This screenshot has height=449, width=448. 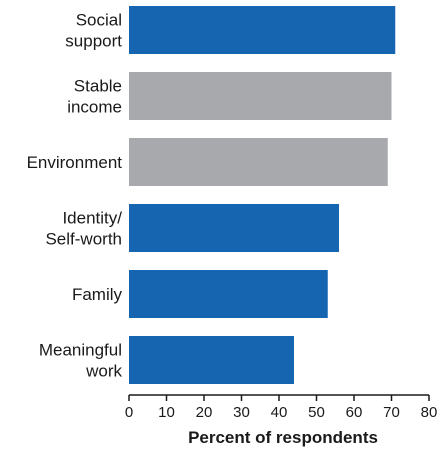 What do you see at coordinates (204, 412) in the screenshot?
I see `x-tick-label: 20` at bounding box center [204, 412].